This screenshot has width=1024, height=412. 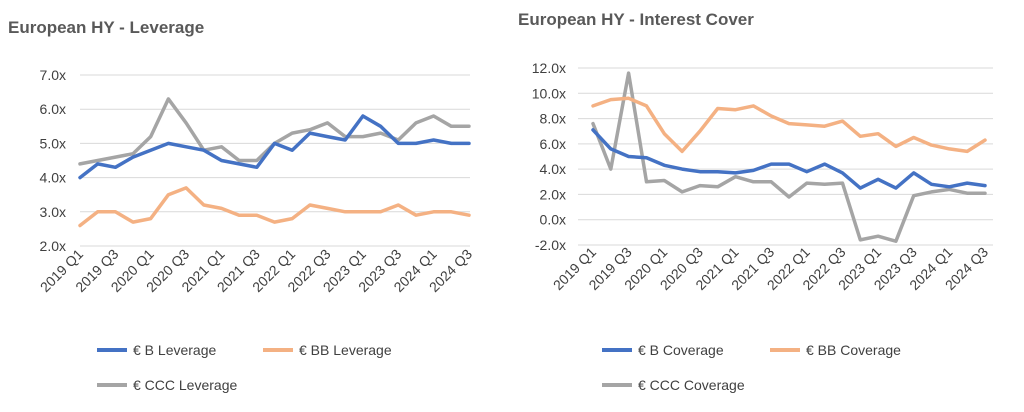 I want to click on legend-item-b: € B Coverage, so click(x=663, y=350).